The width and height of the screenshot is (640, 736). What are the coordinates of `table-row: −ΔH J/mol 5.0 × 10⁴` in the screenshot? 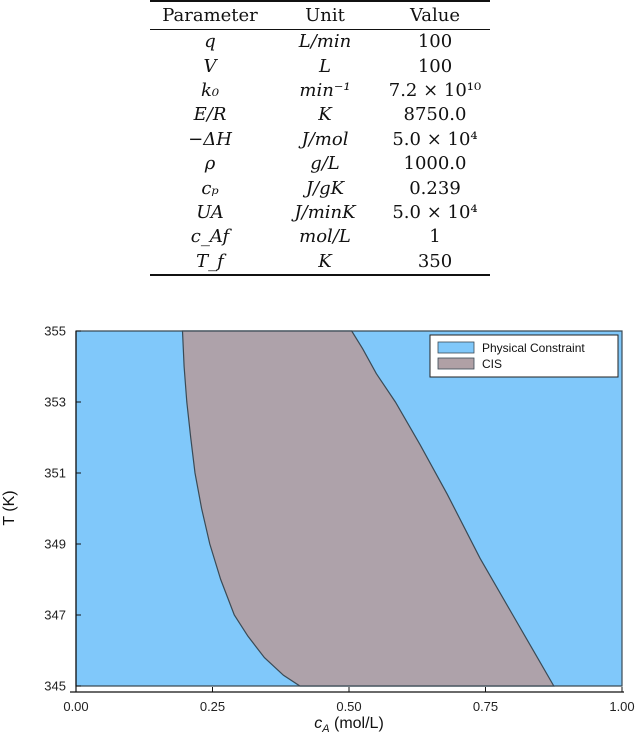 It's located at (320, 140).